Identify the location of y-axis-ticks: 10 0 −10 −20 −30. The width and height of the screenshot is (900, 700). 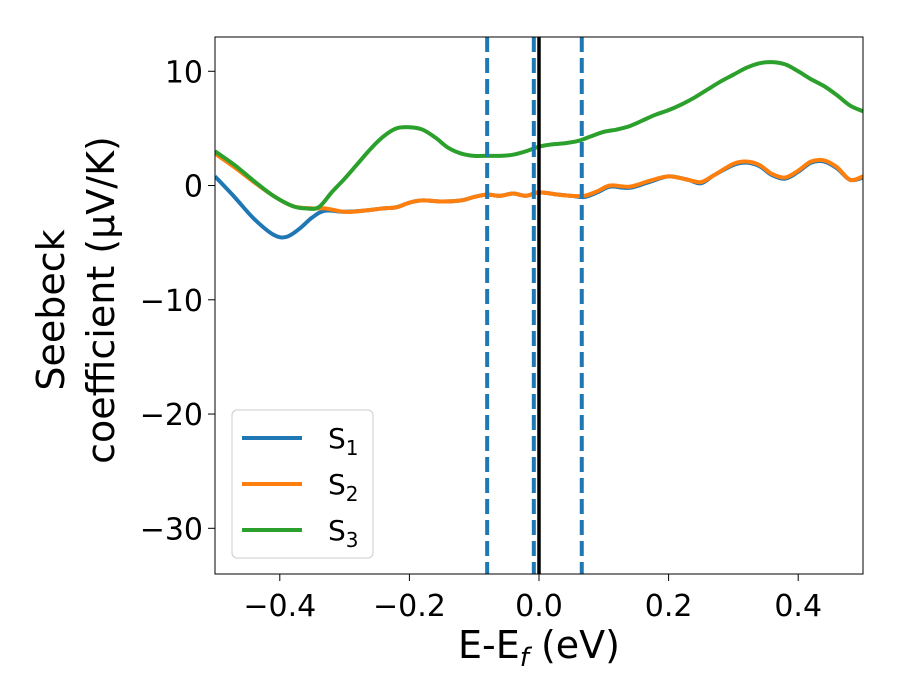
(177, 301).